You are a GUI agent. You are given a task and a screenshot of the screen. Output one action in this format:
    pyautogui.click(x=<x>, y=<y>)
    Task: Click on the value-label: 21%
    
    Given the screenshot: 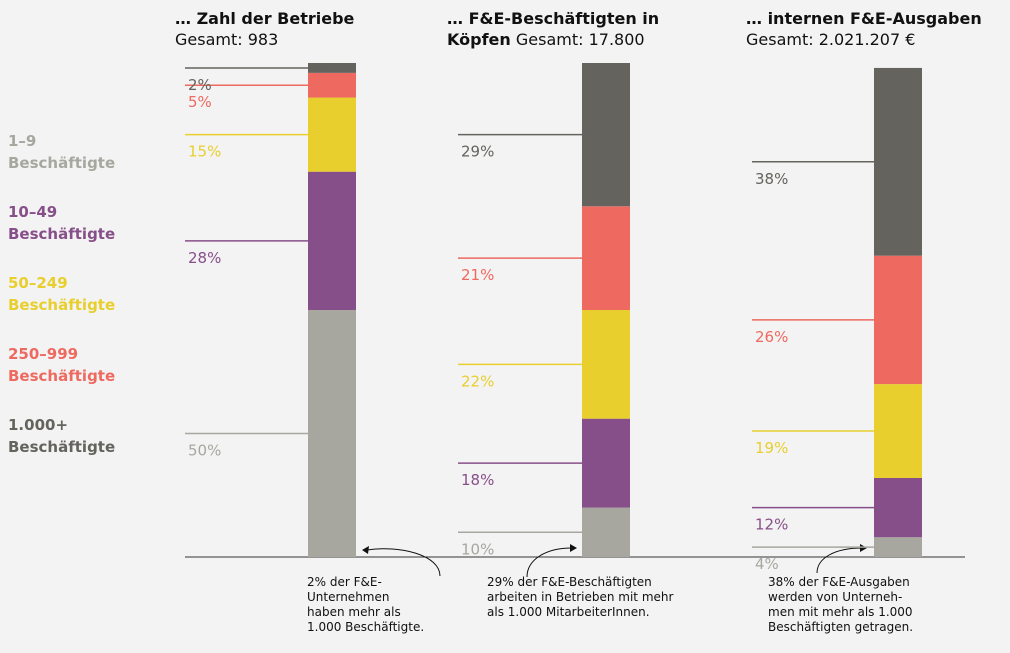 What is the action you would take?
    pyautogui.click(x=477, y=275)
    